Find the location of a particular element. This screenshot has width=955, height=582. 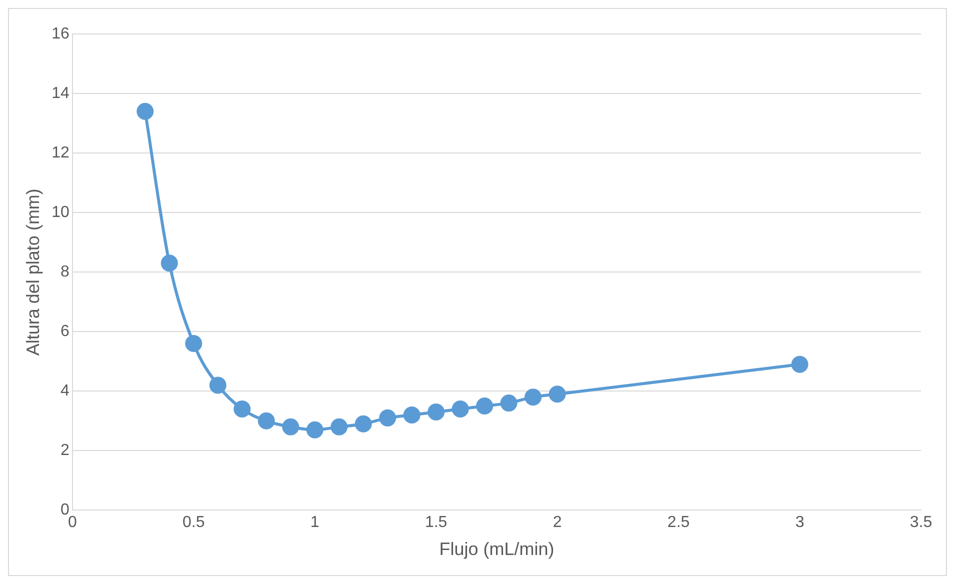

y-tick-label: 6 is located at coordinates (65, 331).